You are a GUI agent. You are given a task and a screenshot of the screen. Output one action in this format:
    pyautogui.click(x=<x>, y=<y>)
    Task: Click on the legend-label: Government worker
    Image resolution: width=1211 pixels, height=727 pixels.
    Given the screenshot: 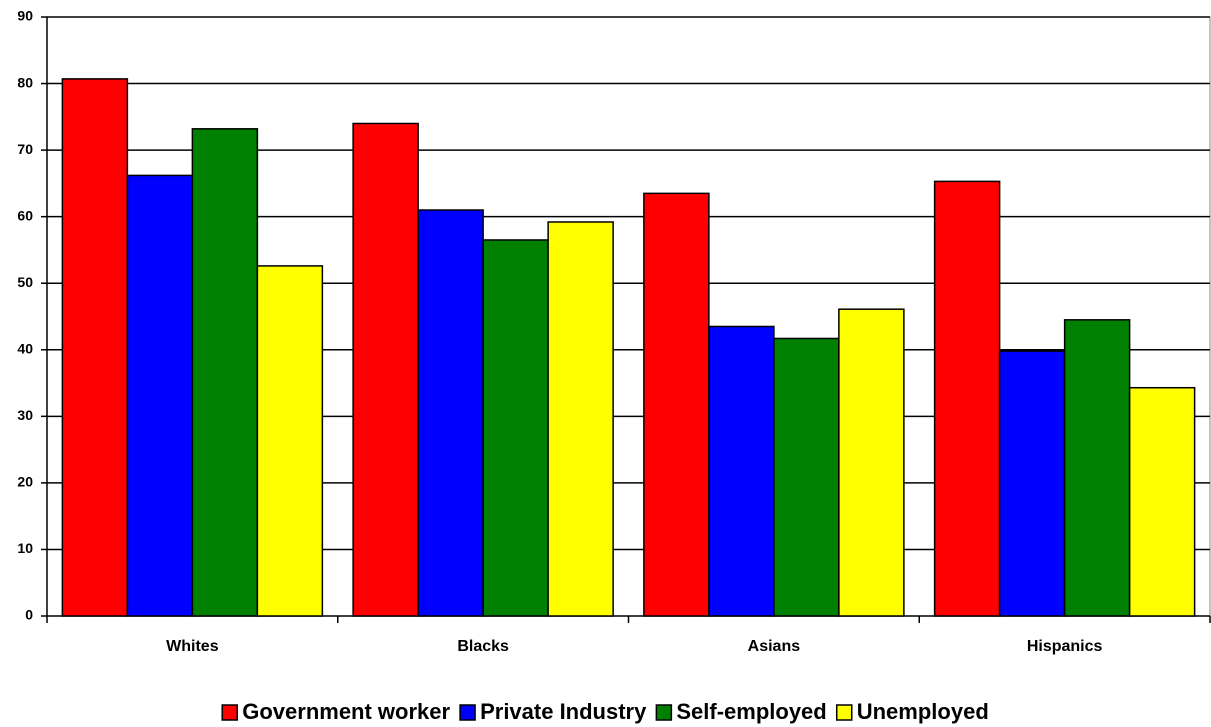 What is the action you would take?
    pyautogui.click(x=346, y=711)
    